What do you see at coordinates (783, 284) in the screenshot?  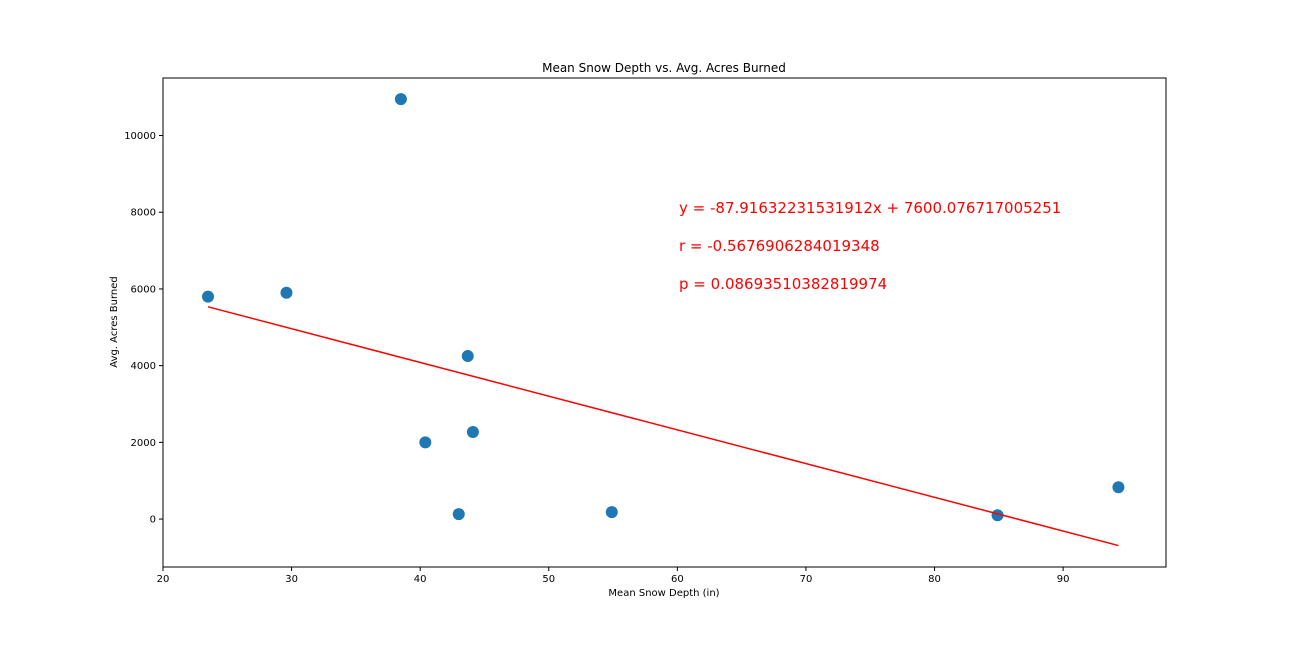 I see `p-annotation: p = 0.08693510382819974` at bounding box center [783, 284].